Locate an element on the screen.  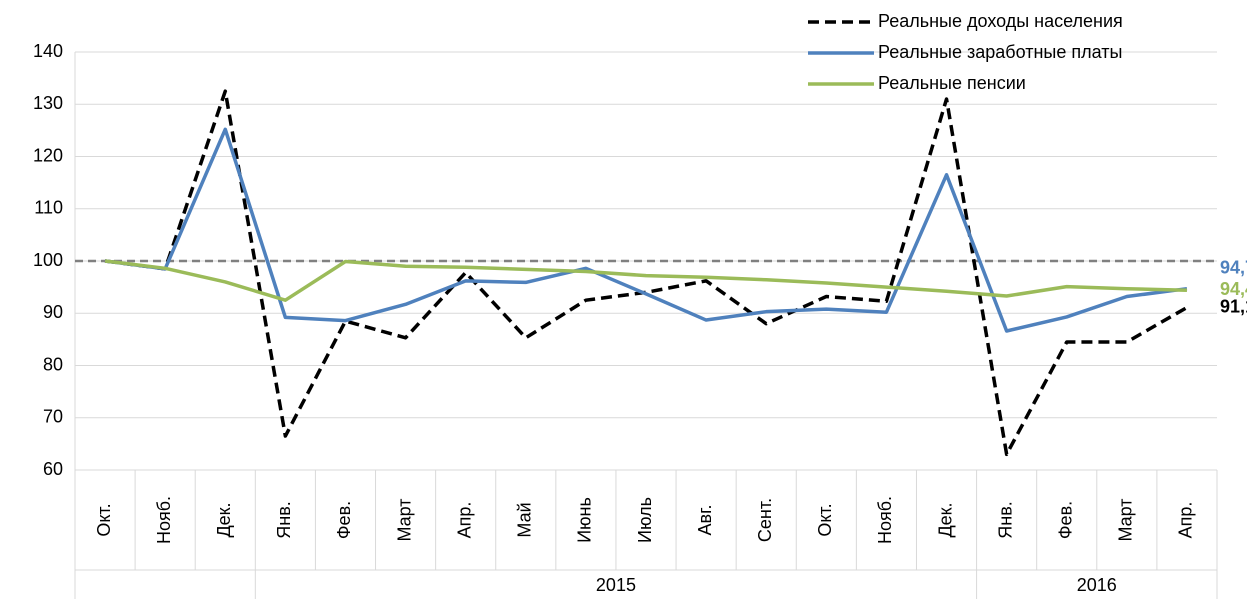
y-tick-label: 80 is located at coordinates (53, 364).